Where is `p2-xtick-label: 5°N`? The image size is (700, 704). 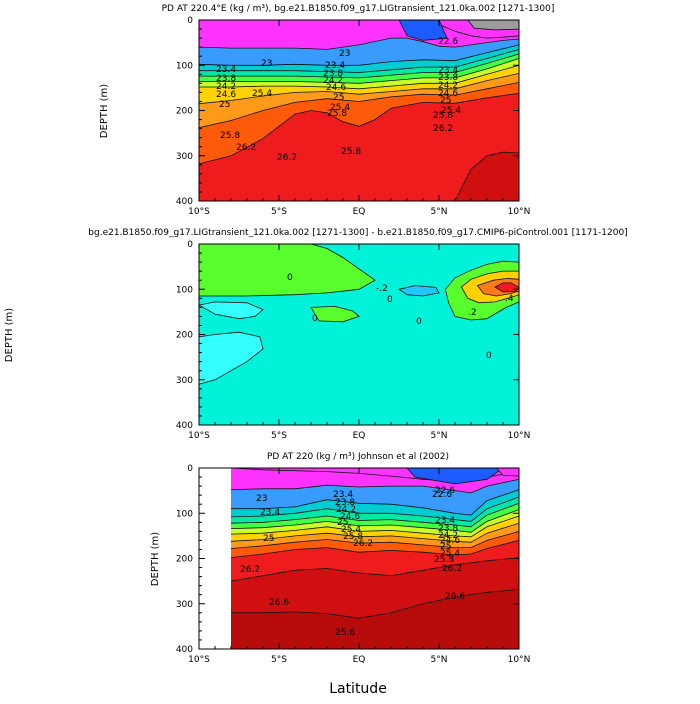 p2-xtick-label: 5°N is located at coordinates (439, 436).